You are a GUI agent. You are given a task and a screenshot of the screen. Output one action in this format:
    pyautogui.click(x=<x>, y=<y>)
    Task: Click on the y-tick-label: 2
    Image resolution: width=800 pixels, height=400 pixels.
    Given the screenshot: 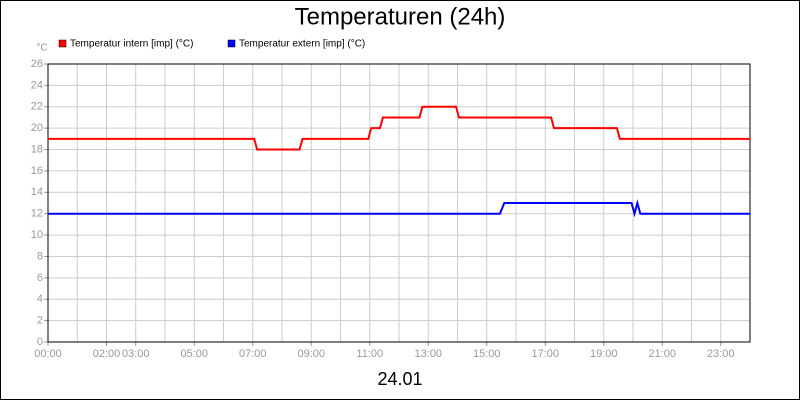 What is the action you would take?
    pyautogui.click(x=40, y=321)
    